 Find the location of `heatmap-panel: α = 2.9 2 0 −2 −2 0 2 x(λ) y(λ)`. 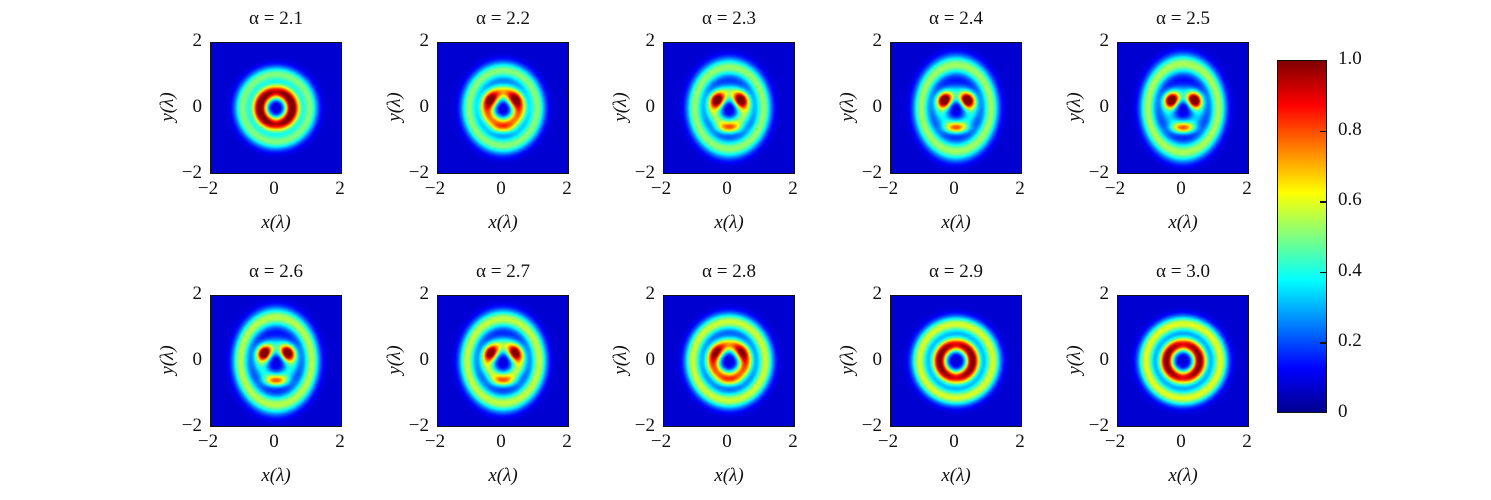

heatmap-panel: α = 2.9 2 0 −2 −2 0 2 x(λ) y(λ) is located at coordinates (931, 373).